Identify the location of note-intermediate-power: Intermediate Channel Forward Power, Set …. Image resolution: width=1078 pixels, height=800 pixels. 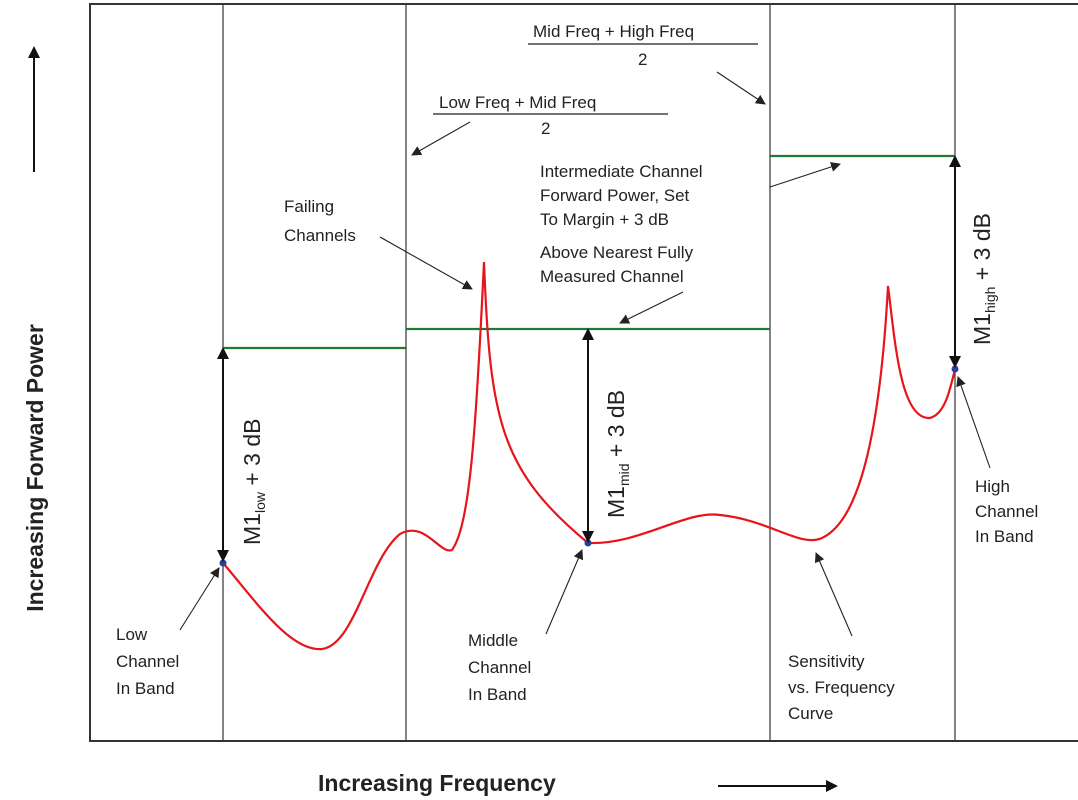
(623, 224).